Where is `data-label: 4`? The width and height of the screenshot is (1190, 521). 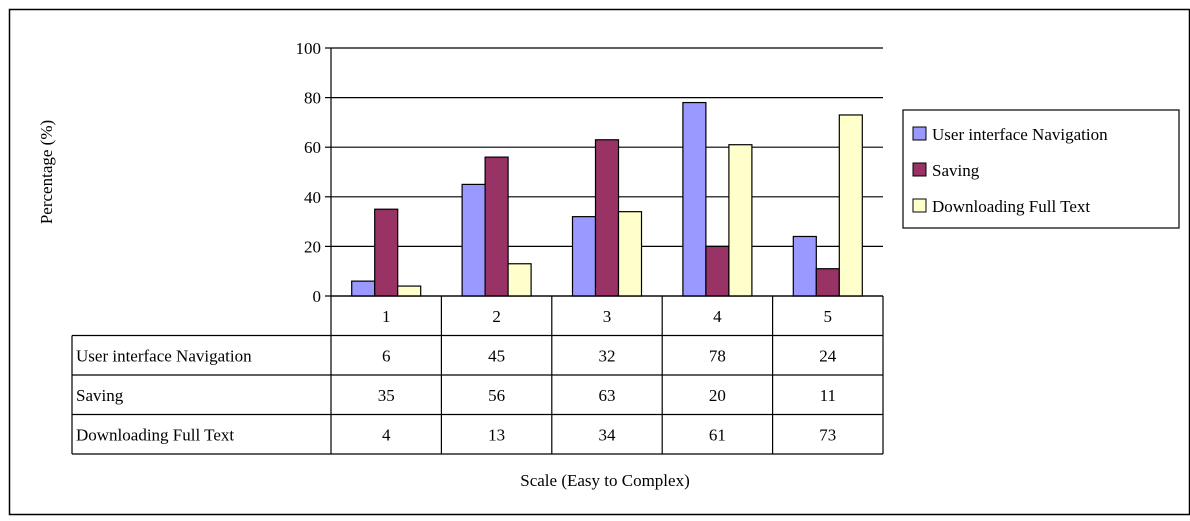
data-label: 4 is located at coordinates (386, 434).